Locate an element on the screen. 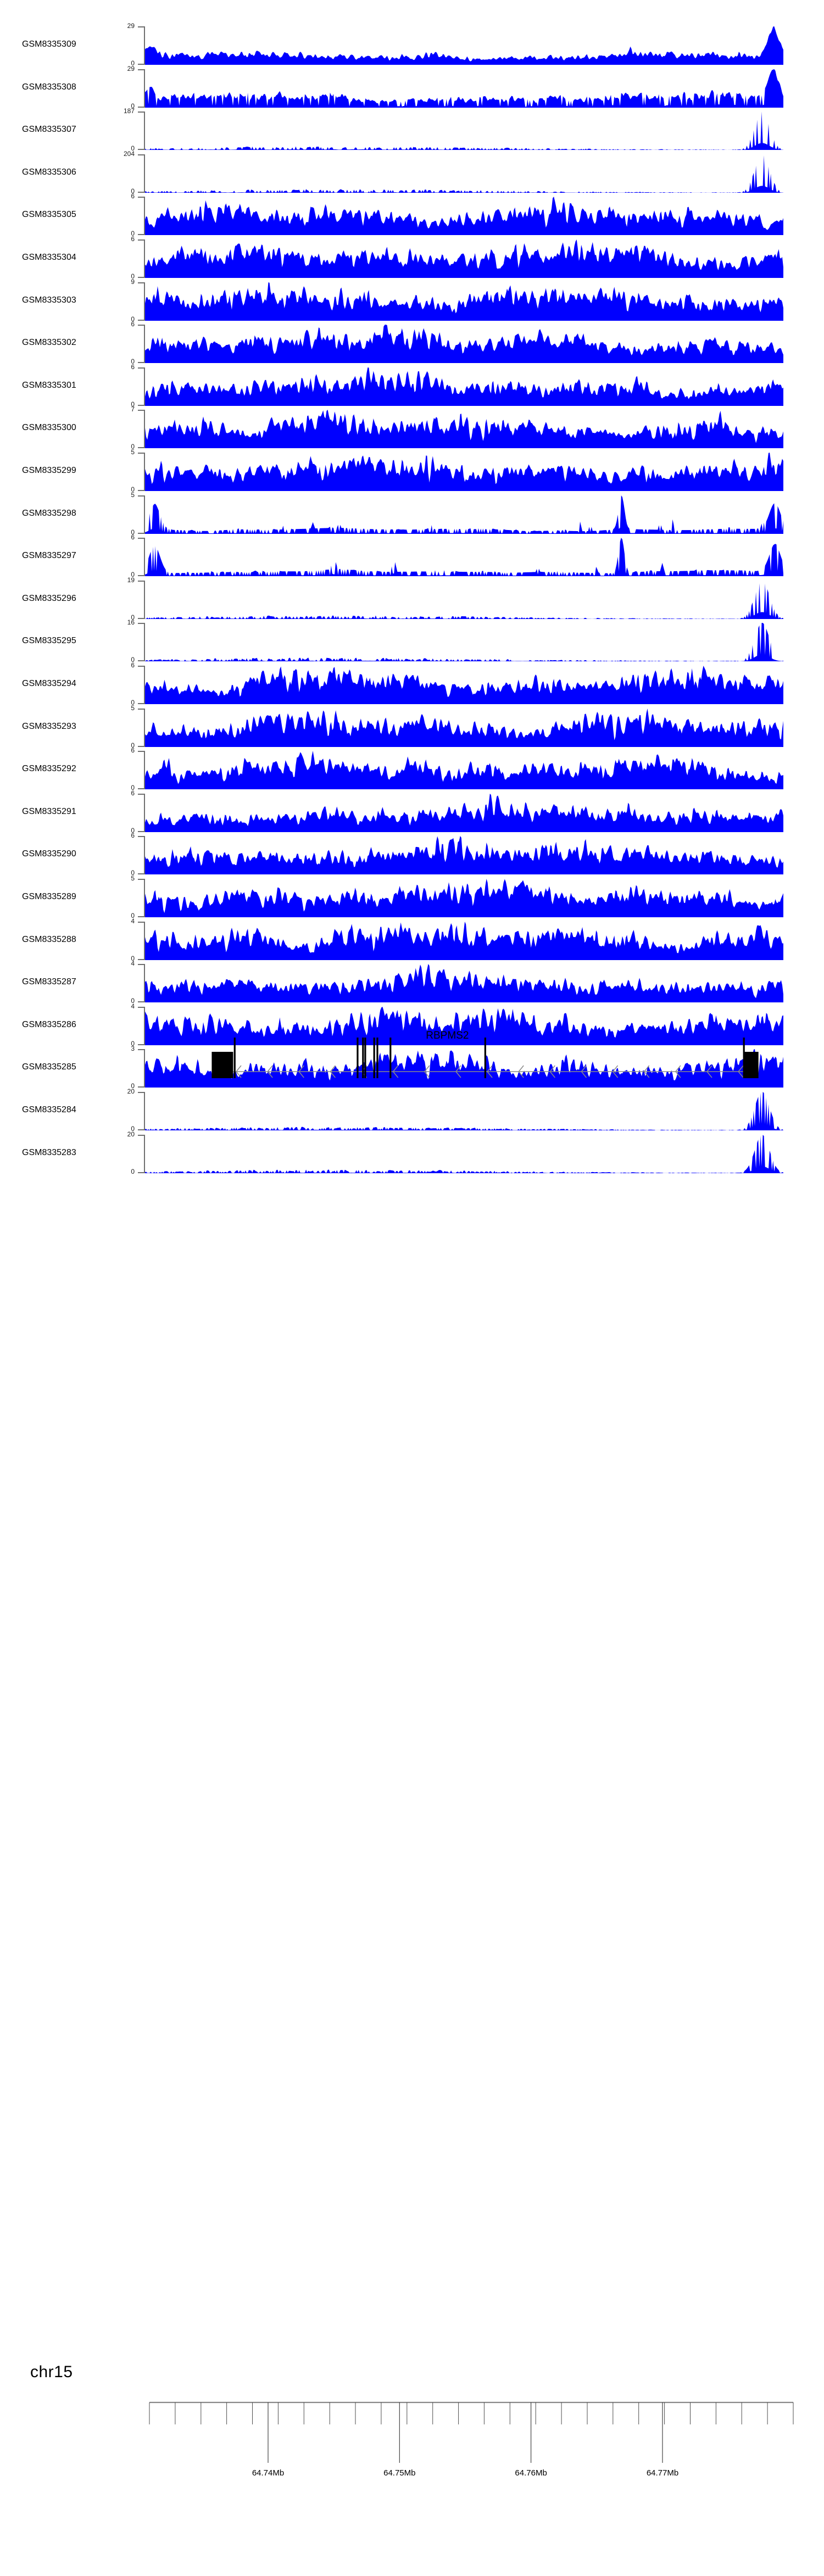 This screenshot has width=824, height=2576. coverage-track: GSM8335293 5 0 is located at coordinates (412, 726).